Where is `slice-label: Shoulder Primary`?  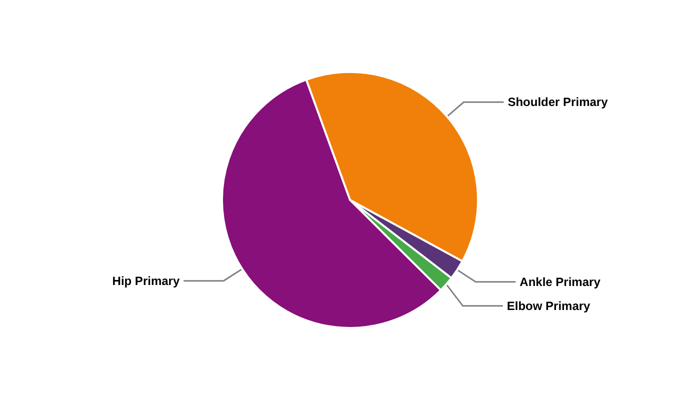
slice-label: Shoulder Primary is located at coordinates (558, 102).